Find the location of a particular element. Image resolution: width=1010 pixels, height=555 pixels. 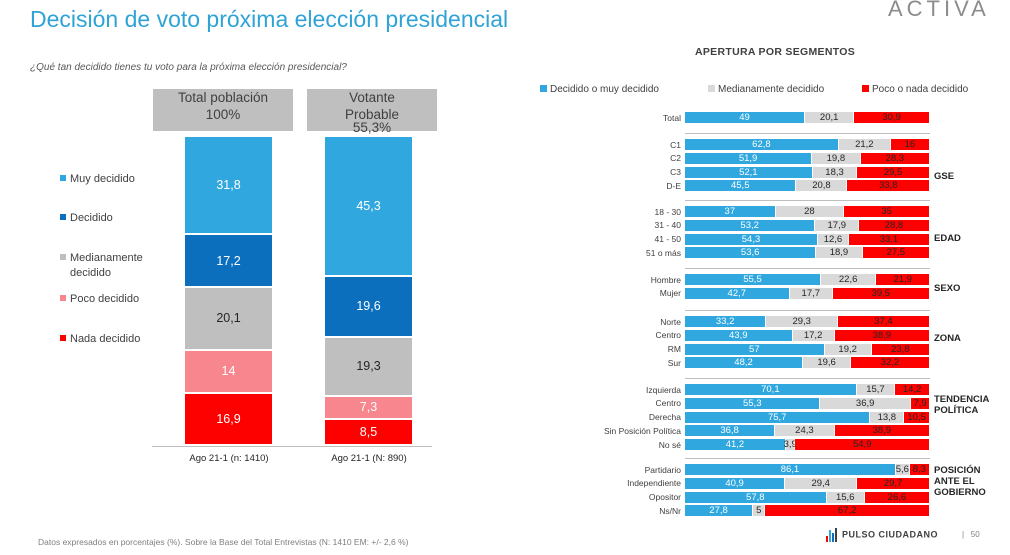

segment-bar: 54,3 is located at coordinates (751, 239).